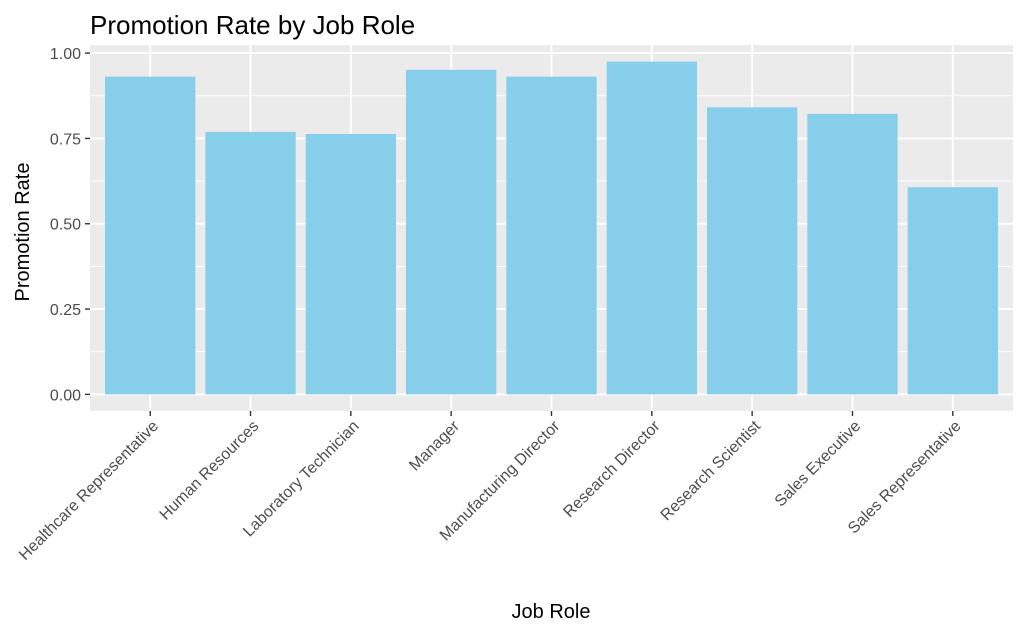 The height and width of the screenshot is (635, 1025). Describe the element at coordinates (23, 232) in the screenshot. I see `y-axis-title: Promotion Rate` at that location.